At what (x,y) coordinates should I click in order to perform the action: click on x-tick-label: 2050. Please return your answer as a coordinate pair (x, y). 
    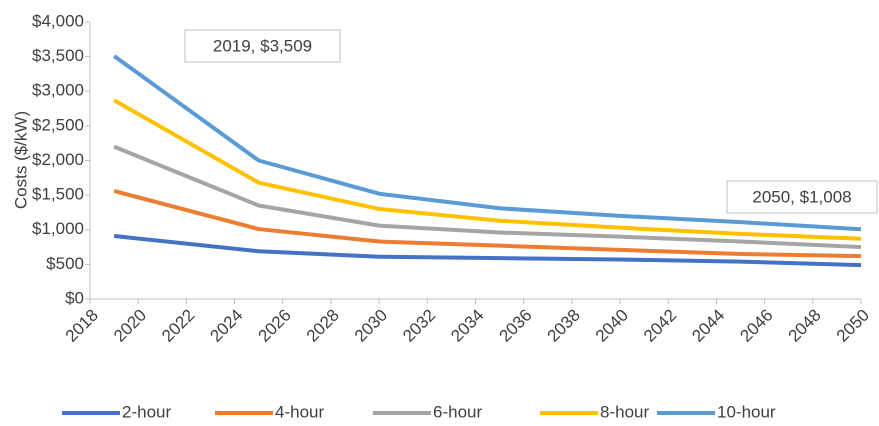
    Looking at the image, I should click on (853, 326).